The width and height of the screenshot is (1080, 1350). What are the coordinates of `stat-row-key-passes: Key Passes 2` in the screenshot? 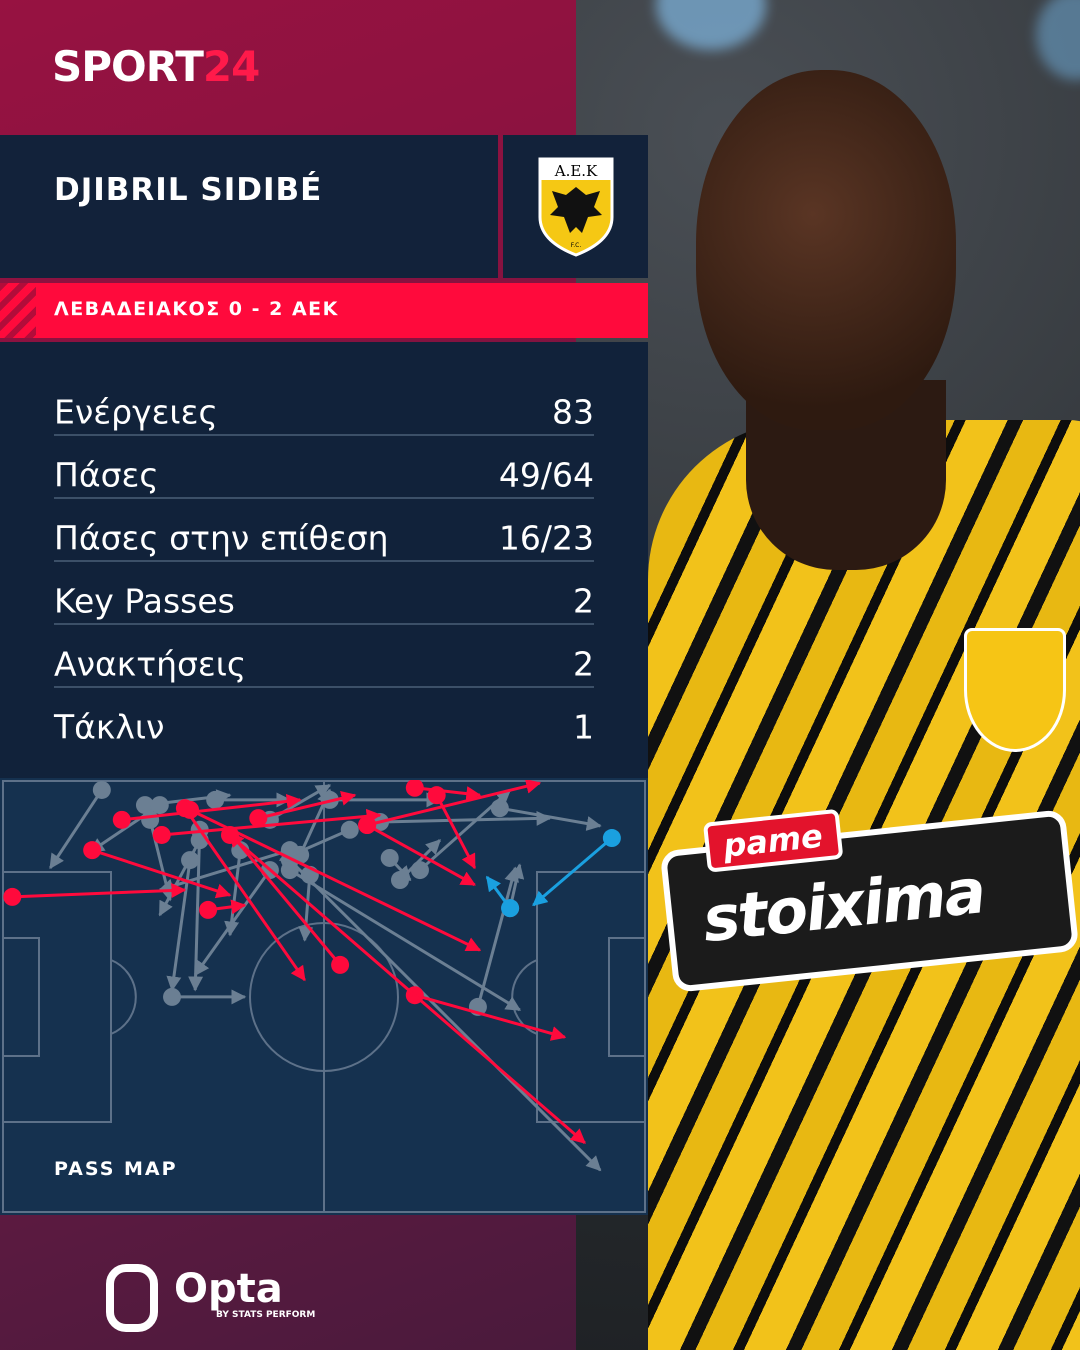 It's located at (324, 593).